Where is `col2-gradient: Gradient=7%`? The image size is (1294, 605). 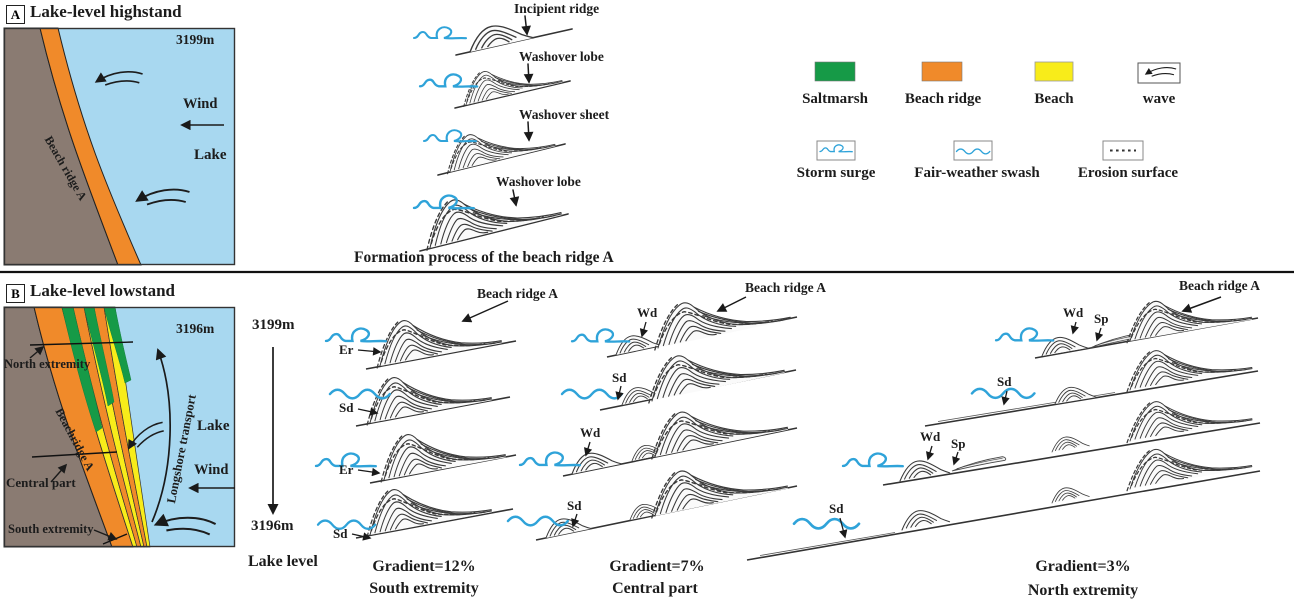
col2-gradient: Gradient=7% is located at coordinates (657, 566).